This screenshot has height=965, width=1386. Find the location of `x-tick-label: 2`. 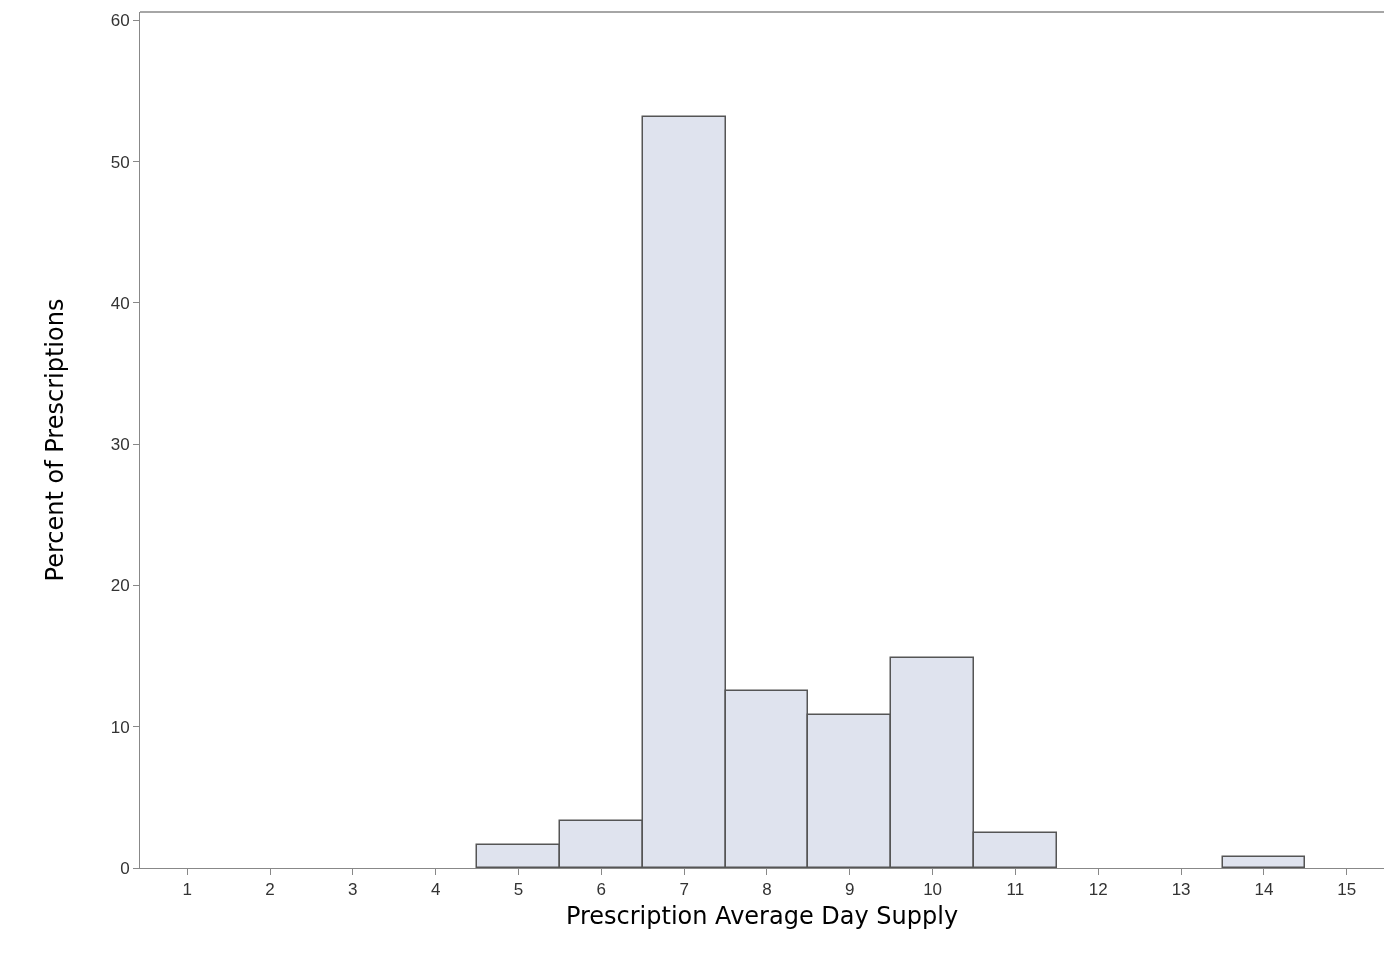

x-tick-label: 2 is located at coordinates (270, 890).